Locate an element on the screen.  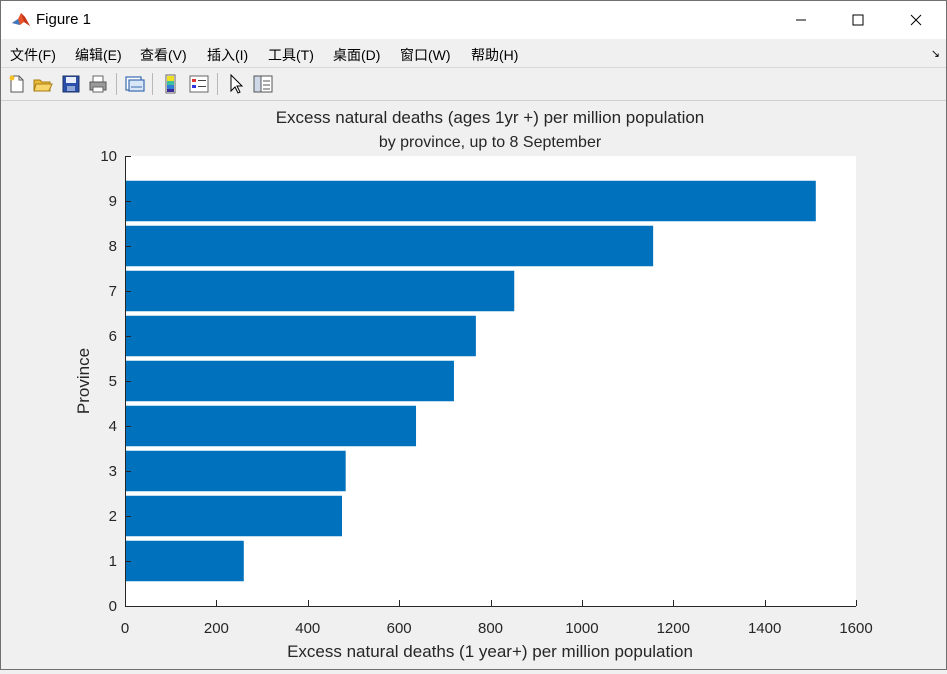
menu-view: 查看(V) is located at coordinates (163, 55).